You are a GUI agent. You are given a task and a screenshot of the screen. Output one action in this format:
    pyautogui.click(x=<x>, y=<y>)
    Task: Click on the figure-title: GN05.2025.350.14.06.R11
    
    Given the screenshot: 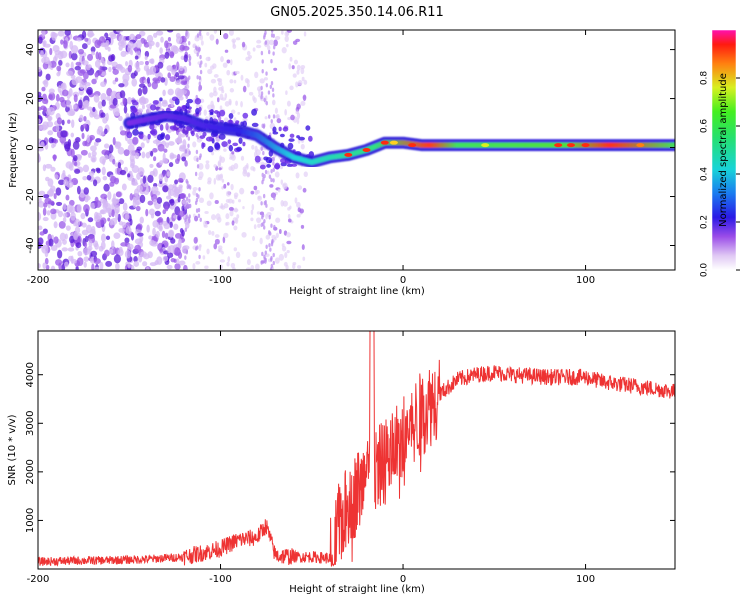 What is the action you would take?
    pyautogui.click(x=357, y=12)
    